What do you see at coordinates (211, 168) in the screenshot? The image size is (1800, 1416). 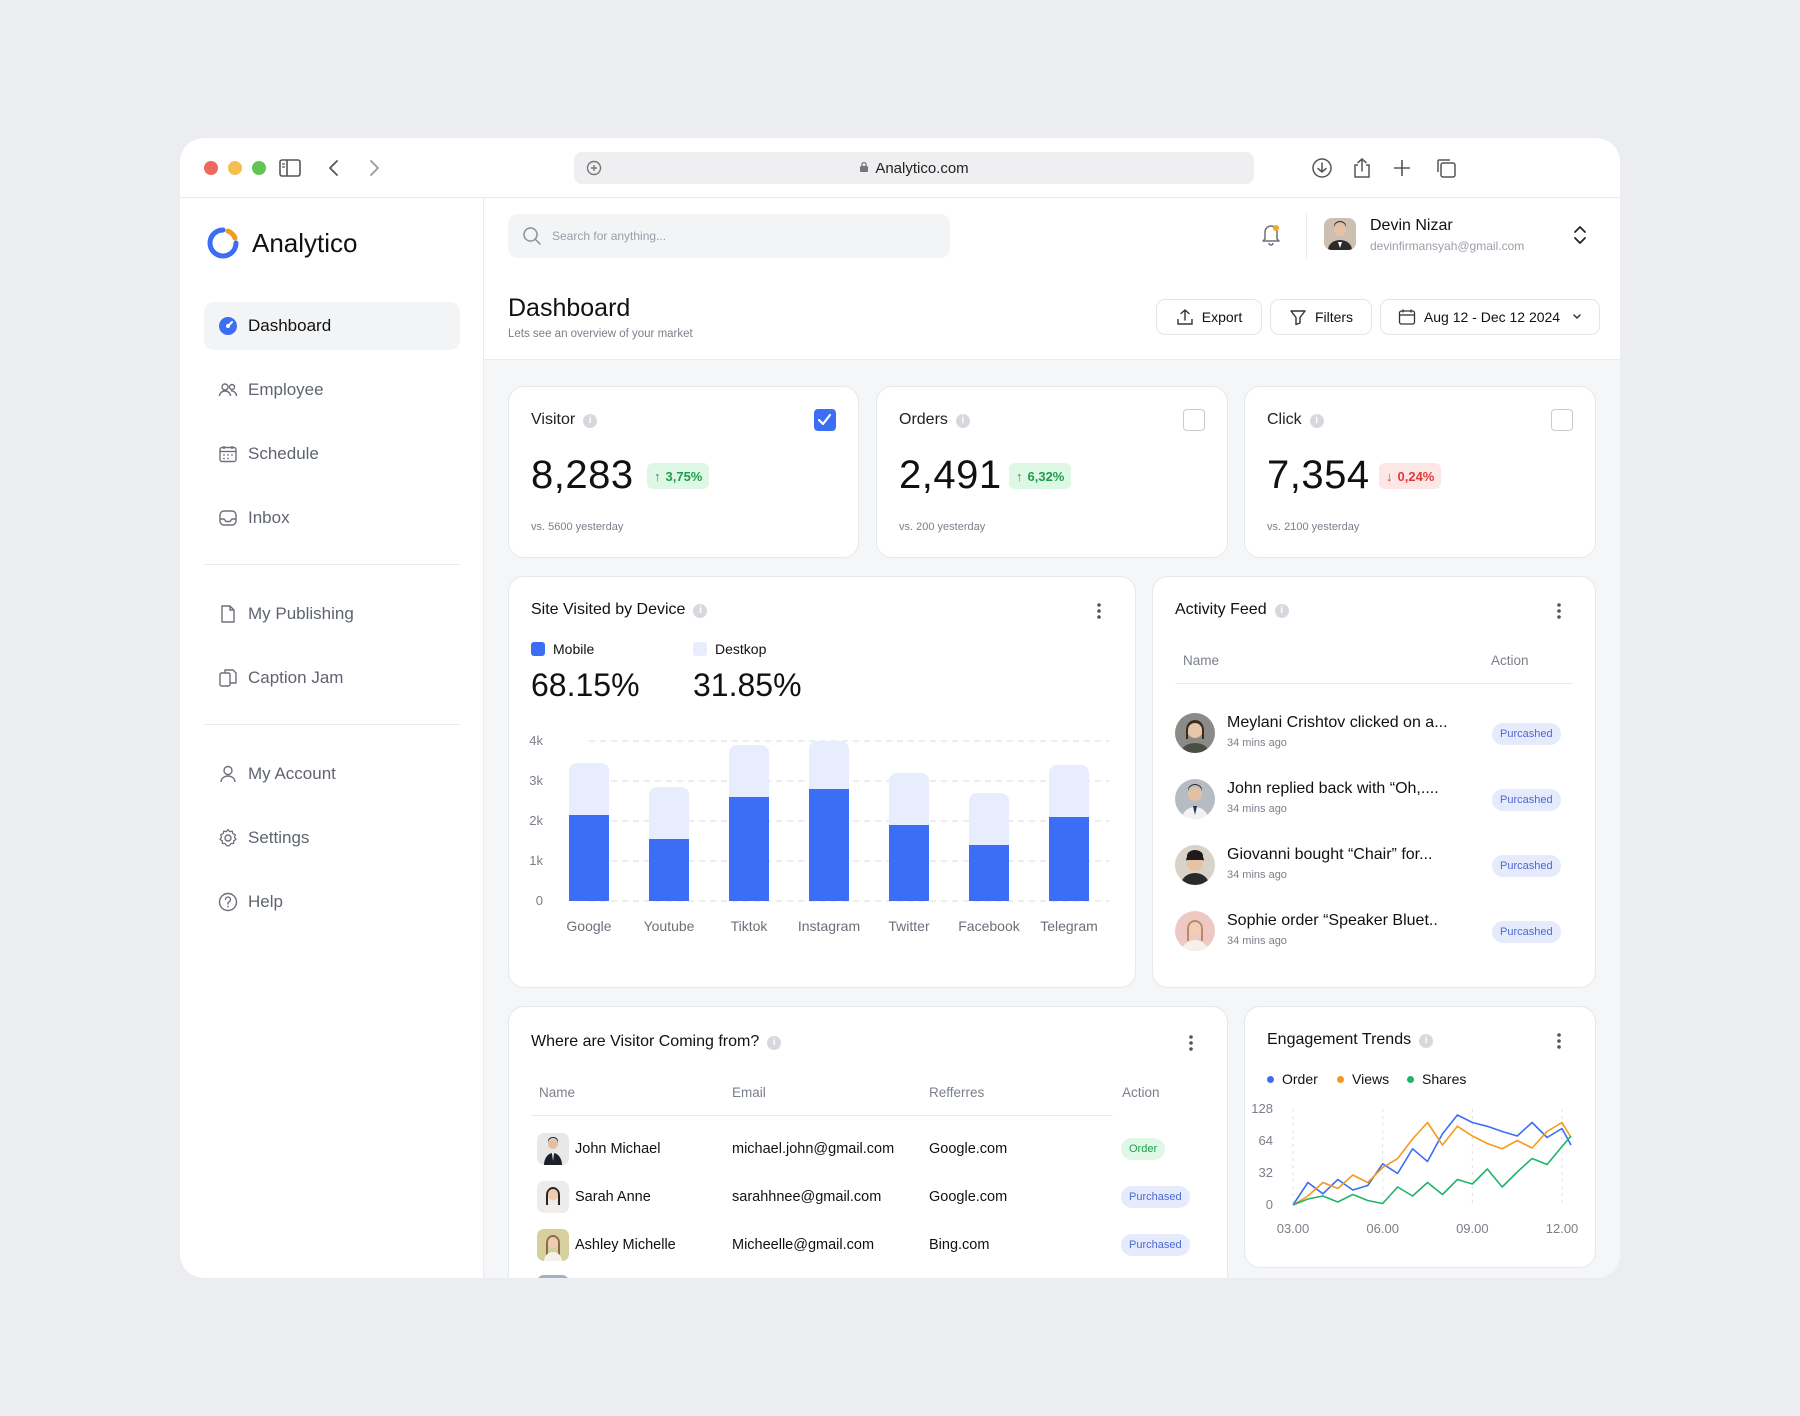 I see `close-window-button` at bounding box center [211, 168].